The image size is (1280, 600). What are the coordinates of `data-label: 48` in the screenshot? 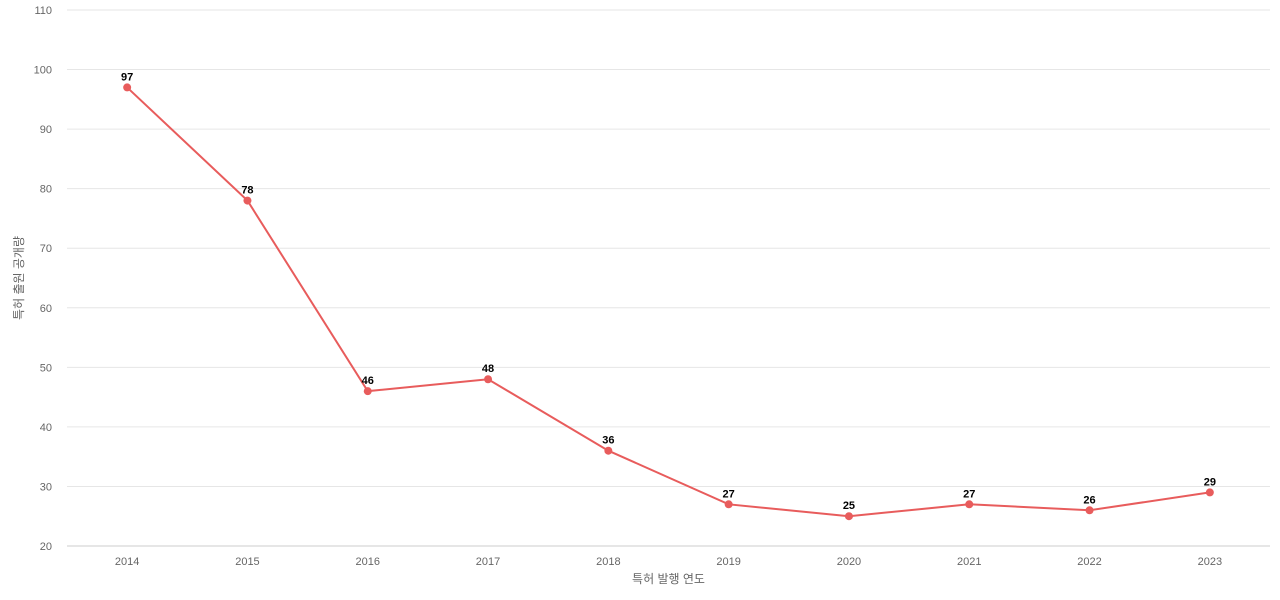 It's located at (488, 369).